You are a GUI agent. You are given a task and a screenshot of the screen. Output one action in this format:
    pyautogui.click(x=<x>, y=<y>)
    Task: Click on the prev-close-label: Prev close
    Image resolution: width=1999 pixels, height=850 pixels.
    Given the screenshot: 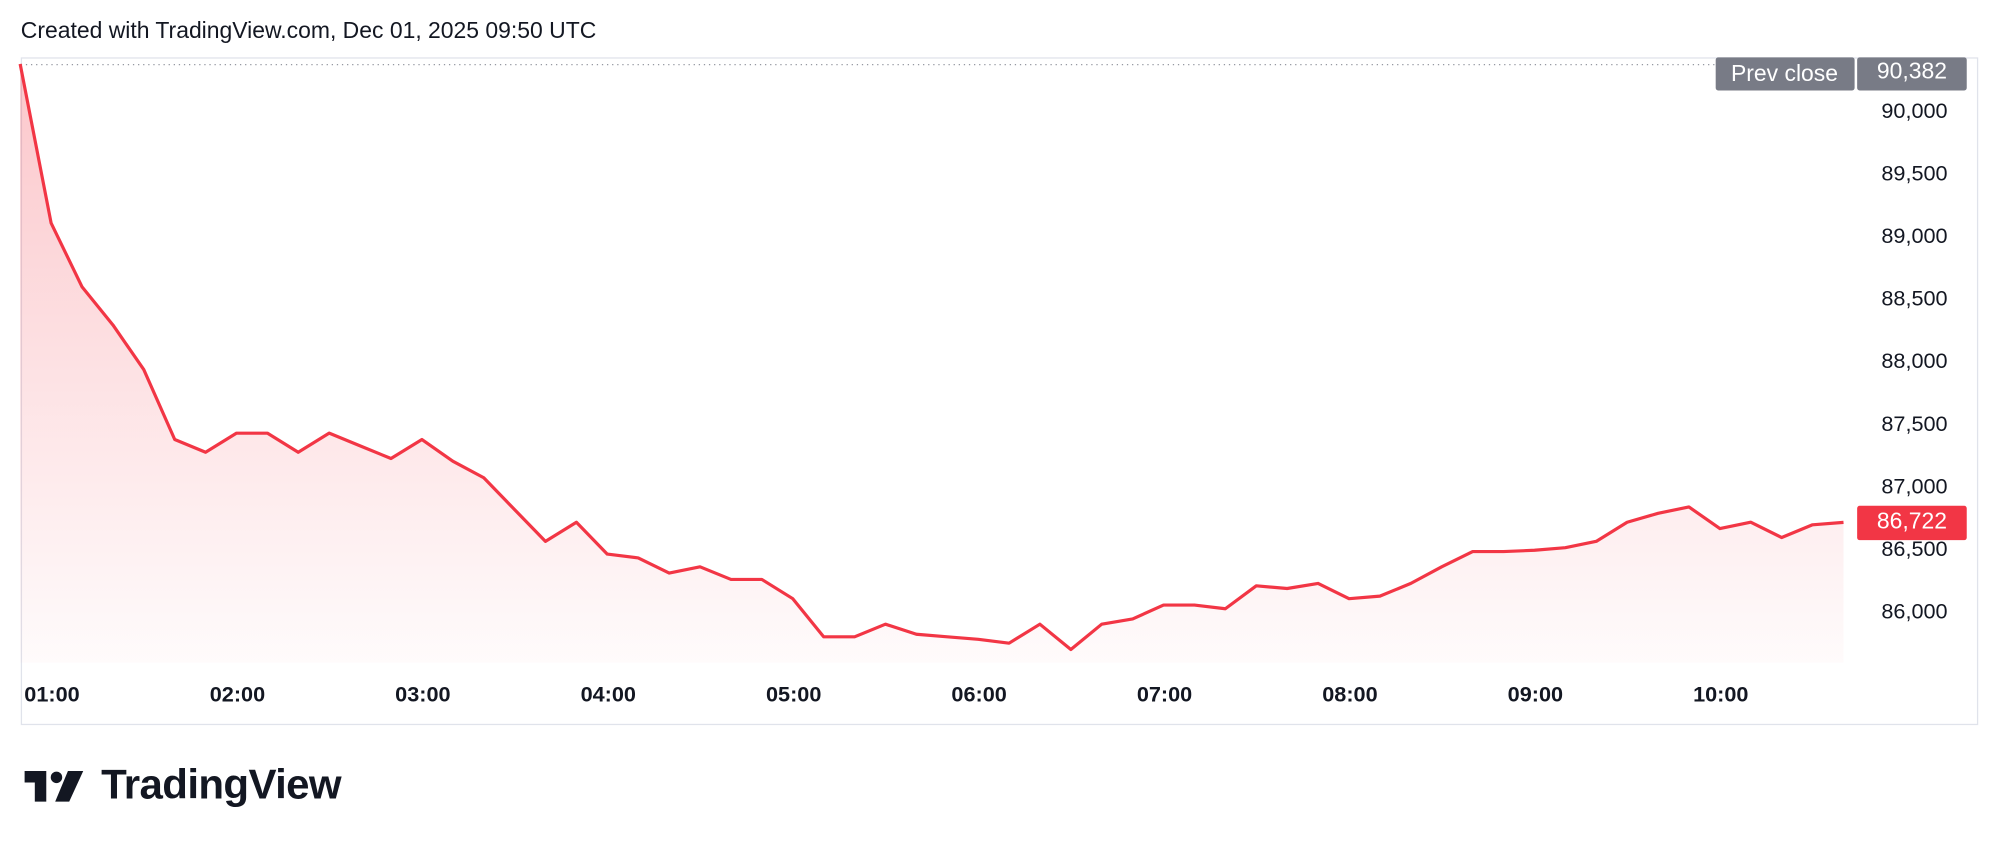 What is the action you would take?
    pyautogui.click(x=1784, y=73)
    